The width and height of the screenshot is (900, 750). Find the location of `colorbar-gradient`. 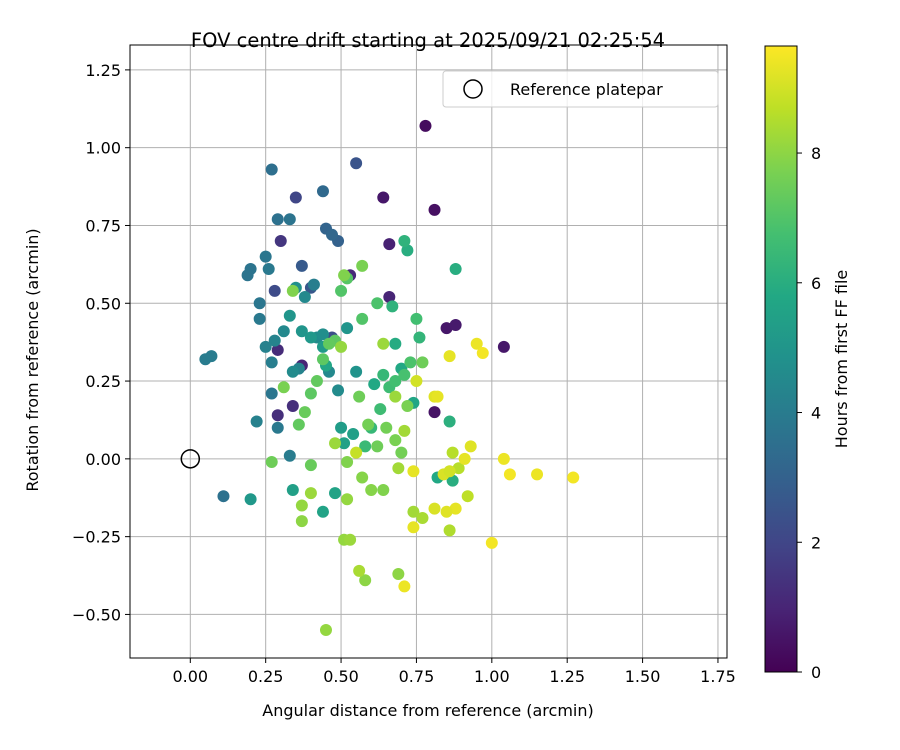

colorbar-gradient is located at coordinates (781, 359).